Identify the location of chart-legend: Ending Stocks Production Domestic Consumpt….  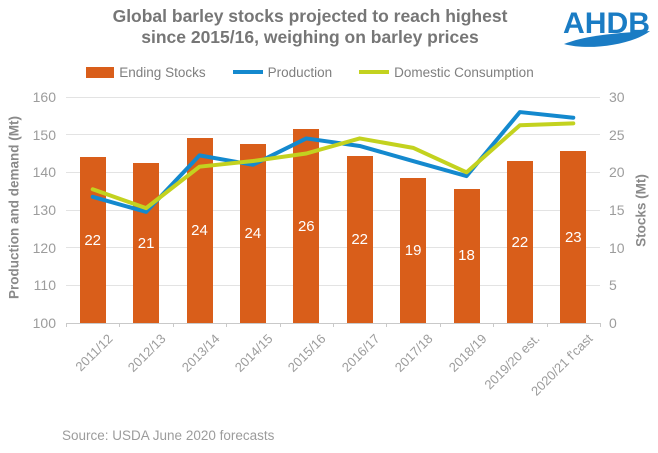
(310, 72).